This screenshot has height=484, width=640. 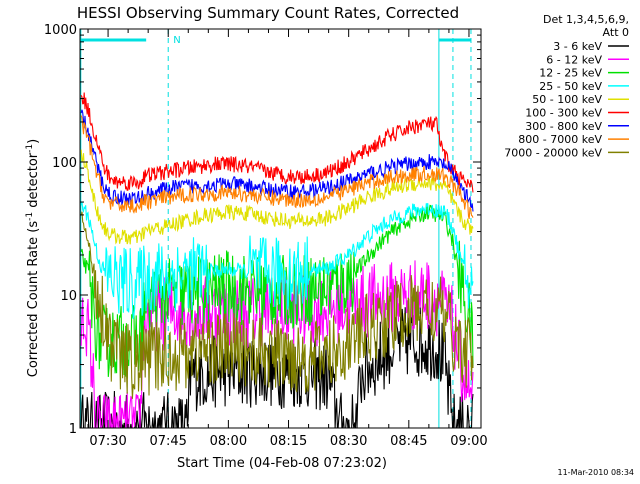 What do you see at coordinates (348, 441) in the screenshot?
I see `x-tick-label: 08:30` at bounding box center [348, 441].